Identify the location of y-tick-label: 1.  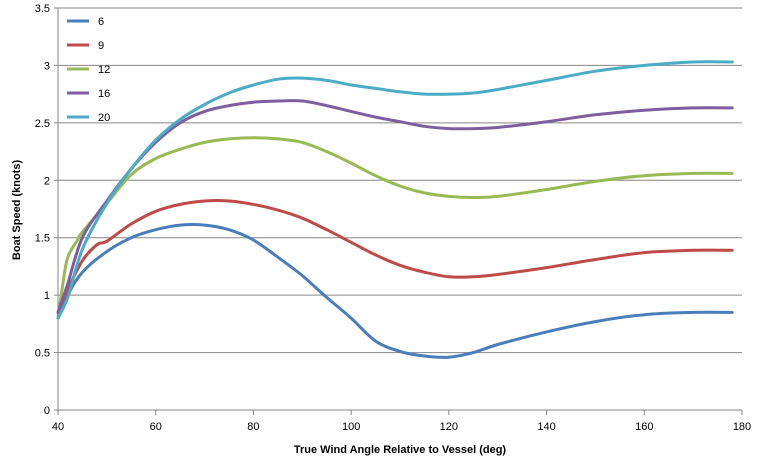
(47, 296).